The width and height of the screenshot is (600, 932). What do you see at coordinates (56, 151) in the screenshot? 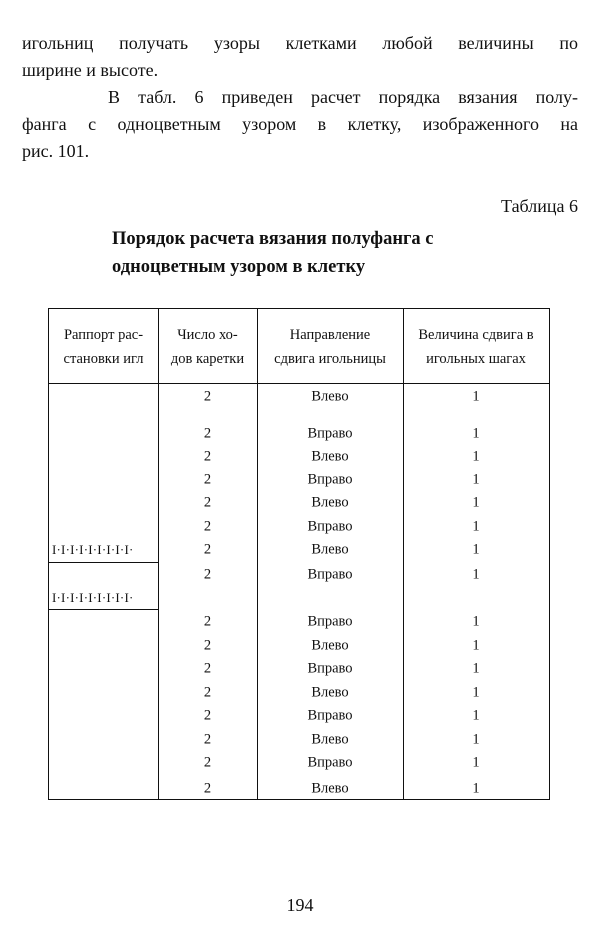
I see `paragraph-line: рис. 101.` at bounding box center [56, 151].